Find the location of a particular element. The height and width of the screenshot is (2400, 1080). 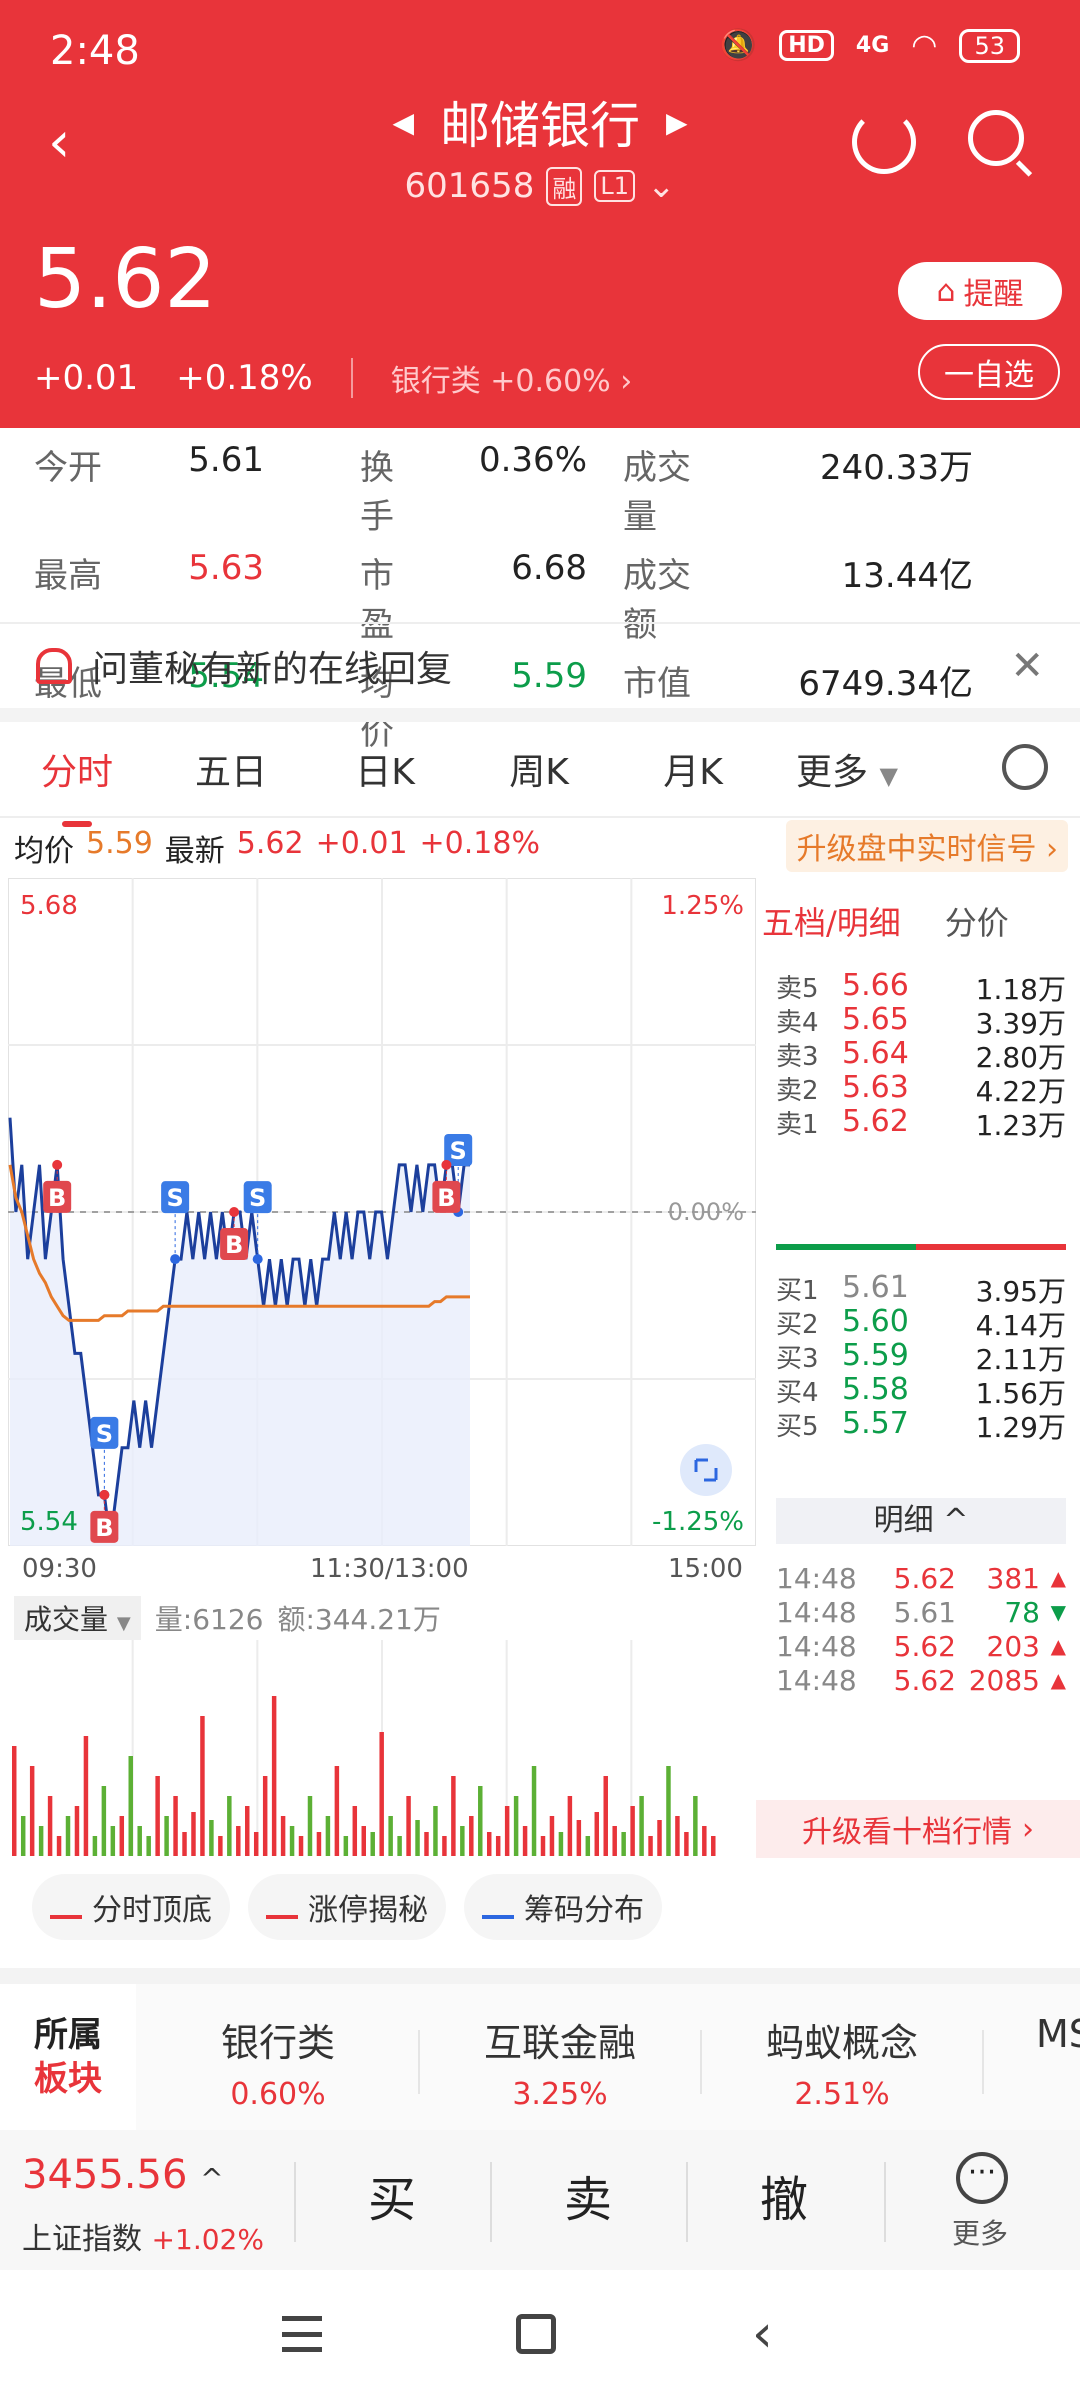

sell-signal-marker: S is located at coordinates (257, 1223).